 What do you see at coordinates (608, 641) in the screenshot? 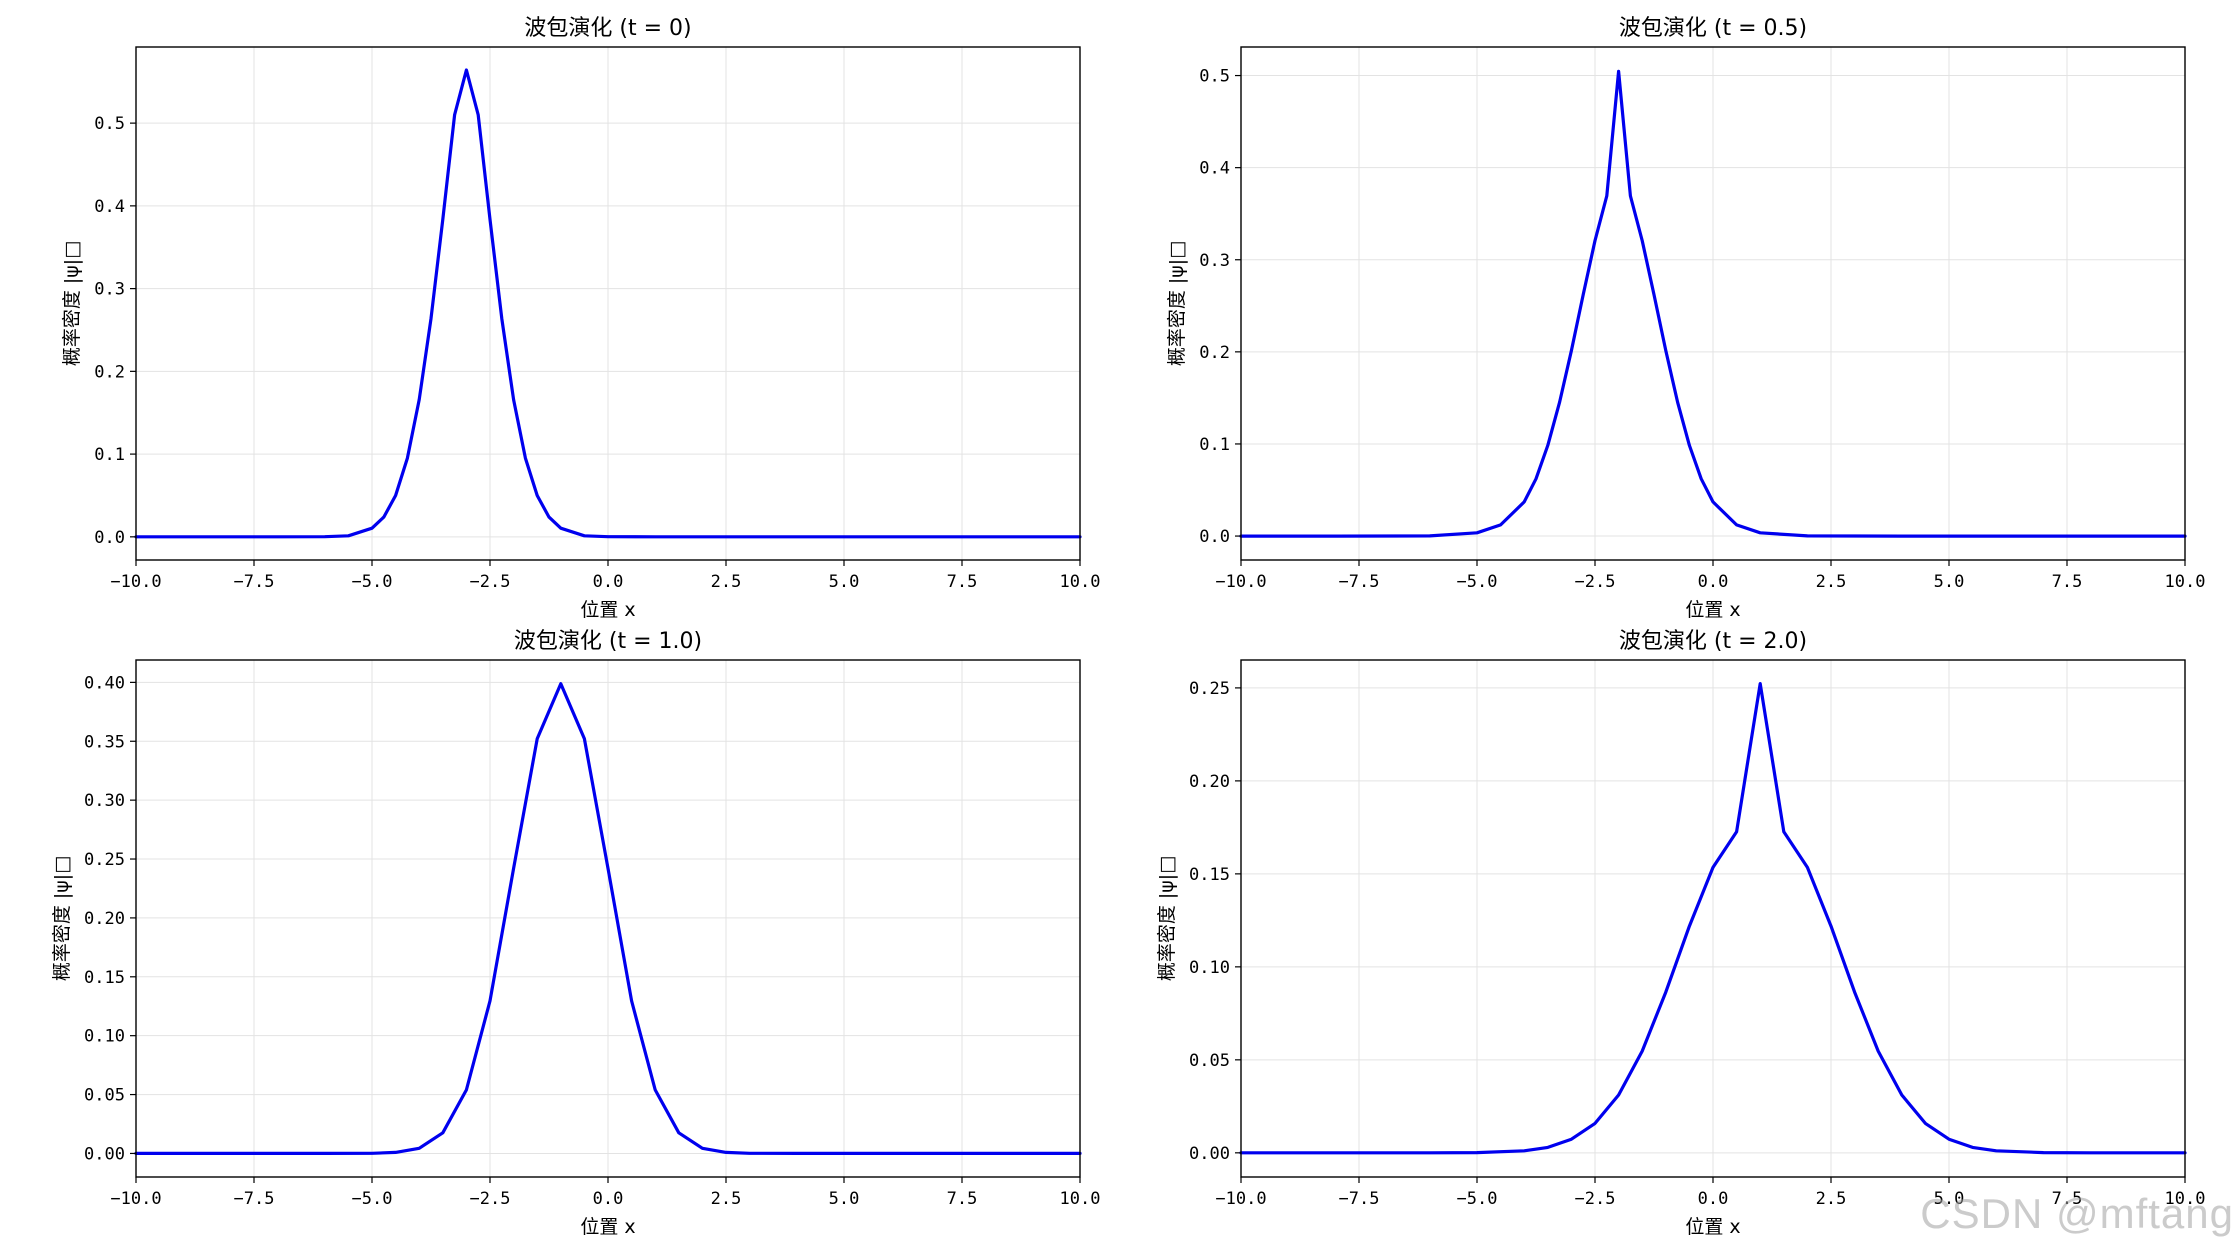
I see `chart-title: 波包演化 (t = 1.0)` at bounding box center [608, 641].